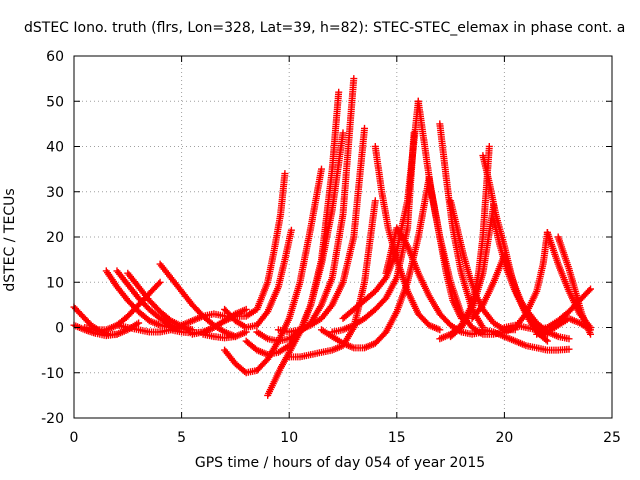 The width and height of the screenshot is (640, 480). I want to click on x-axis-label: GPS time / hours of day 054 of year 2015, so click(340, 463).